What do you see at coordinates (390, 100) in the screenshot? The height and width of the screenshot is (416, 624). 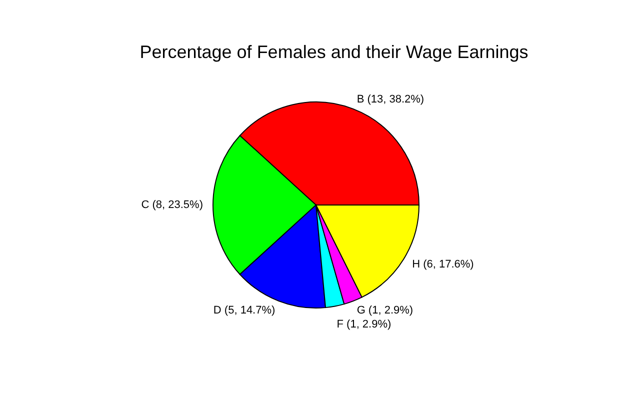 I see `slice-label: B (13, 38.2%)` at bounding box center [390, 100].